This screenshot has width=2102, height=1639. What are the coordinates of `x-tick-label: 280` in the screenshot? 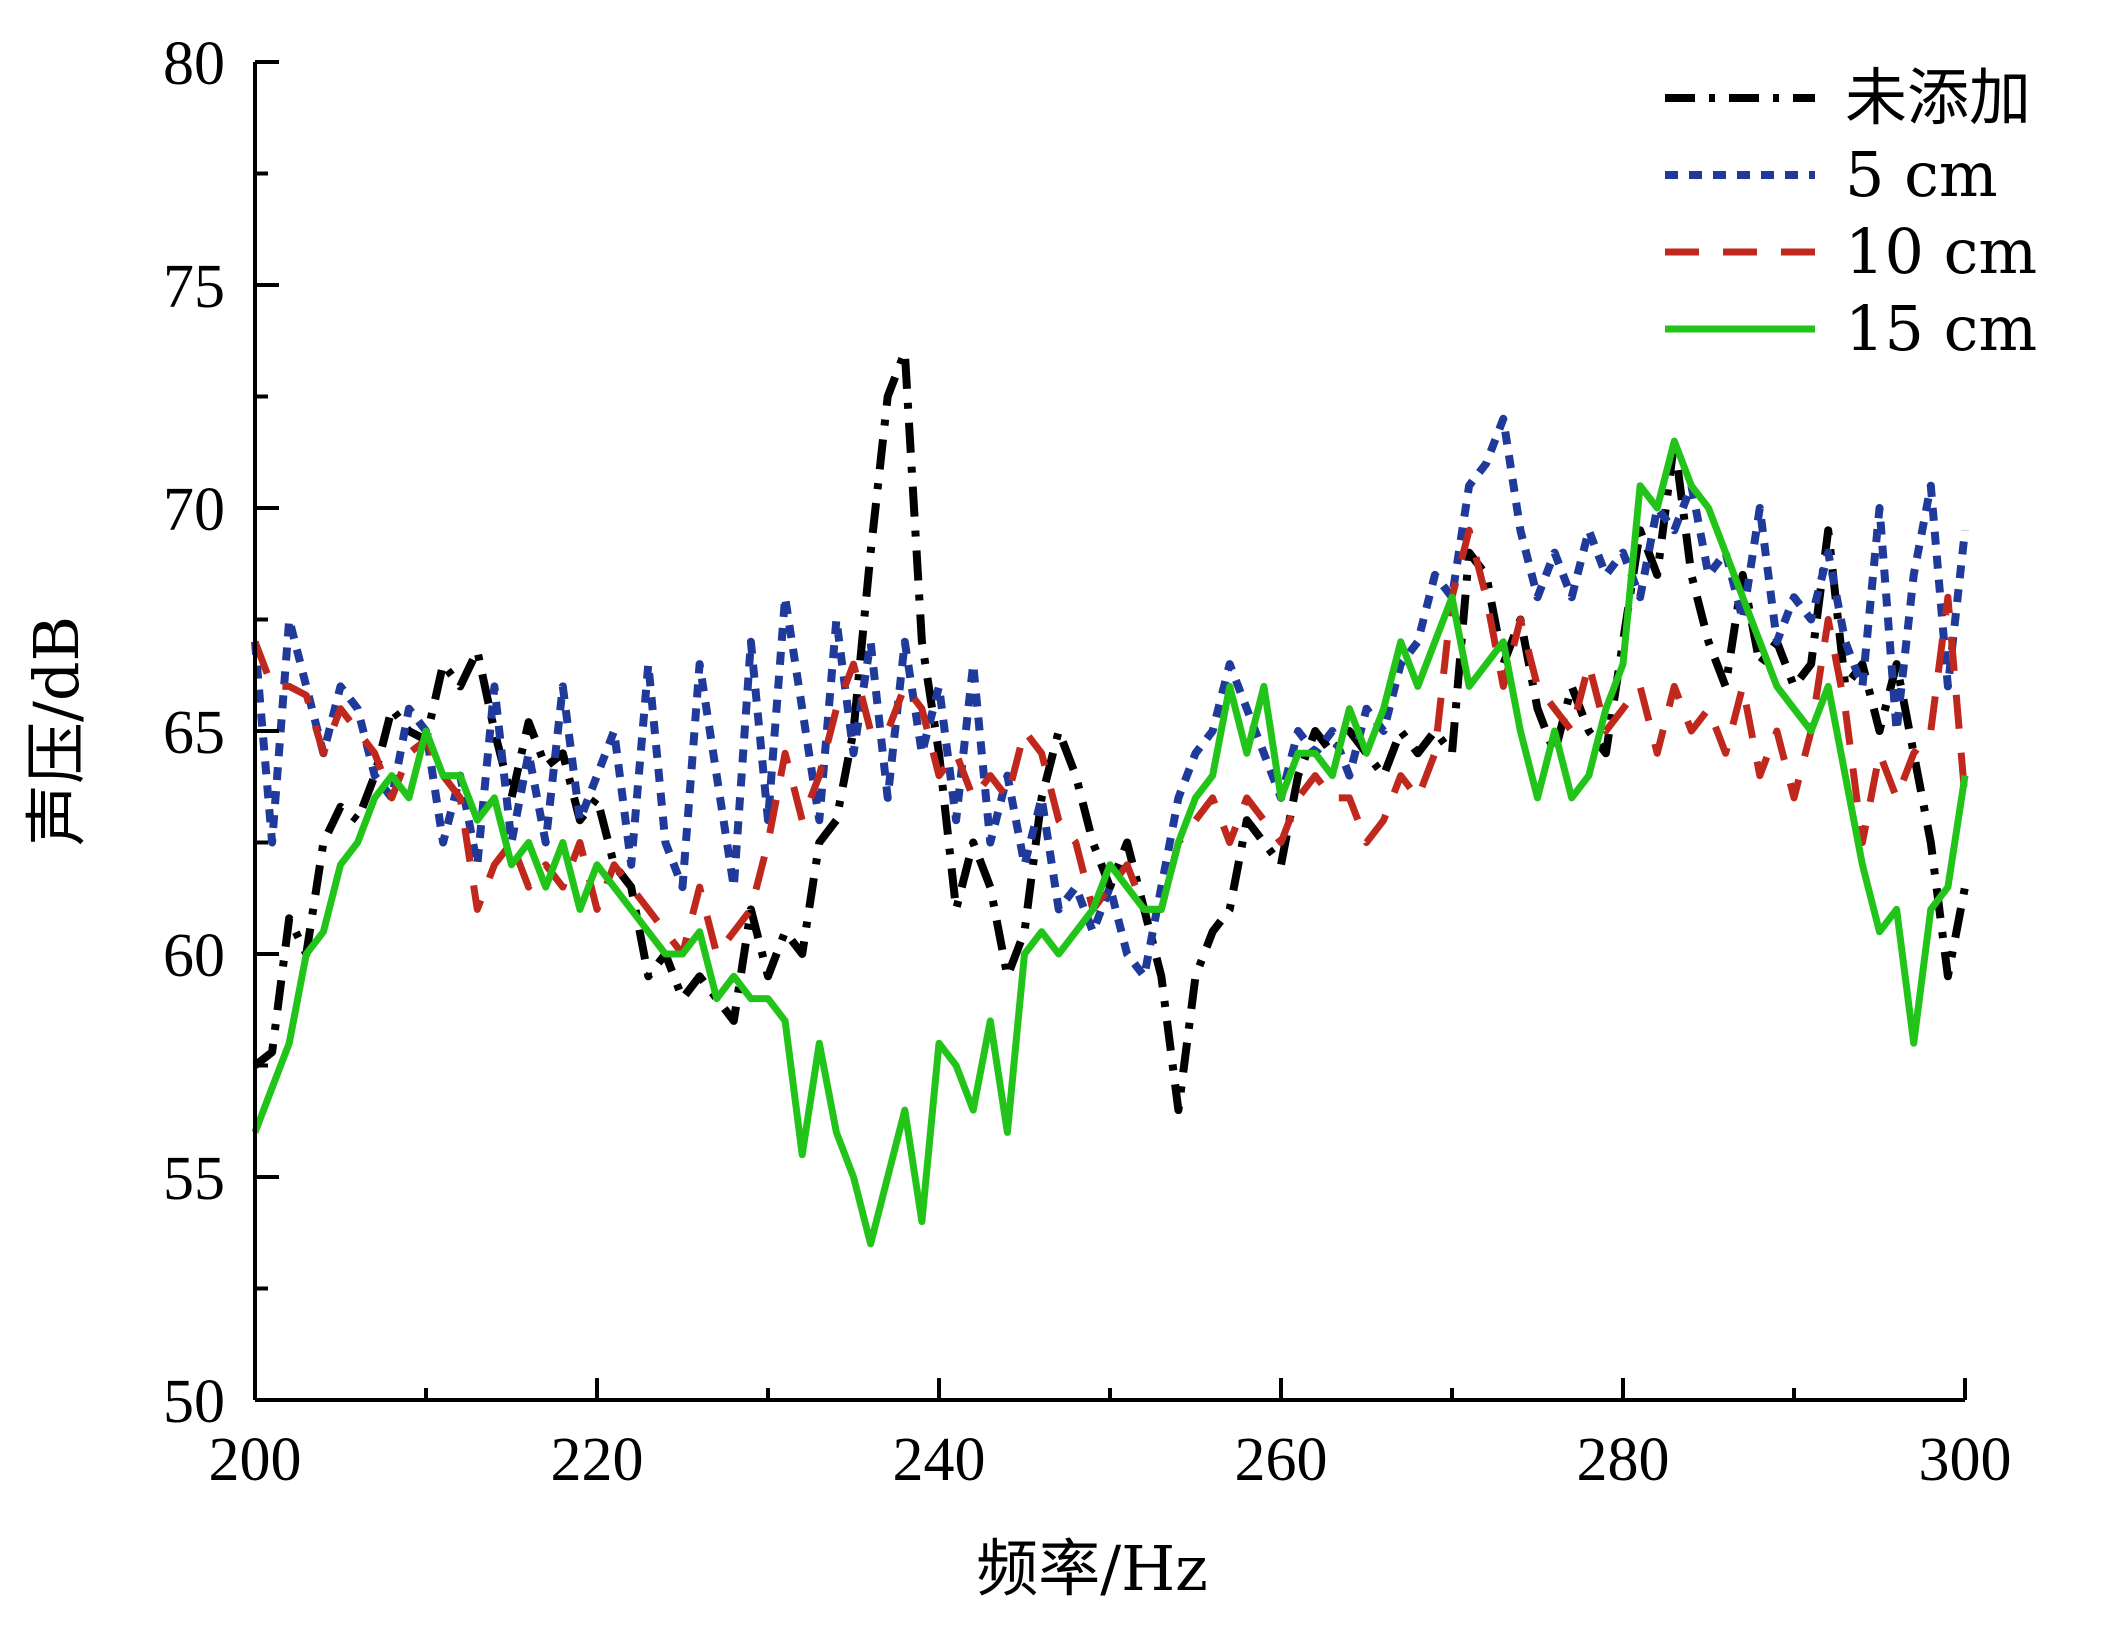 It's located at (1623, 1460).